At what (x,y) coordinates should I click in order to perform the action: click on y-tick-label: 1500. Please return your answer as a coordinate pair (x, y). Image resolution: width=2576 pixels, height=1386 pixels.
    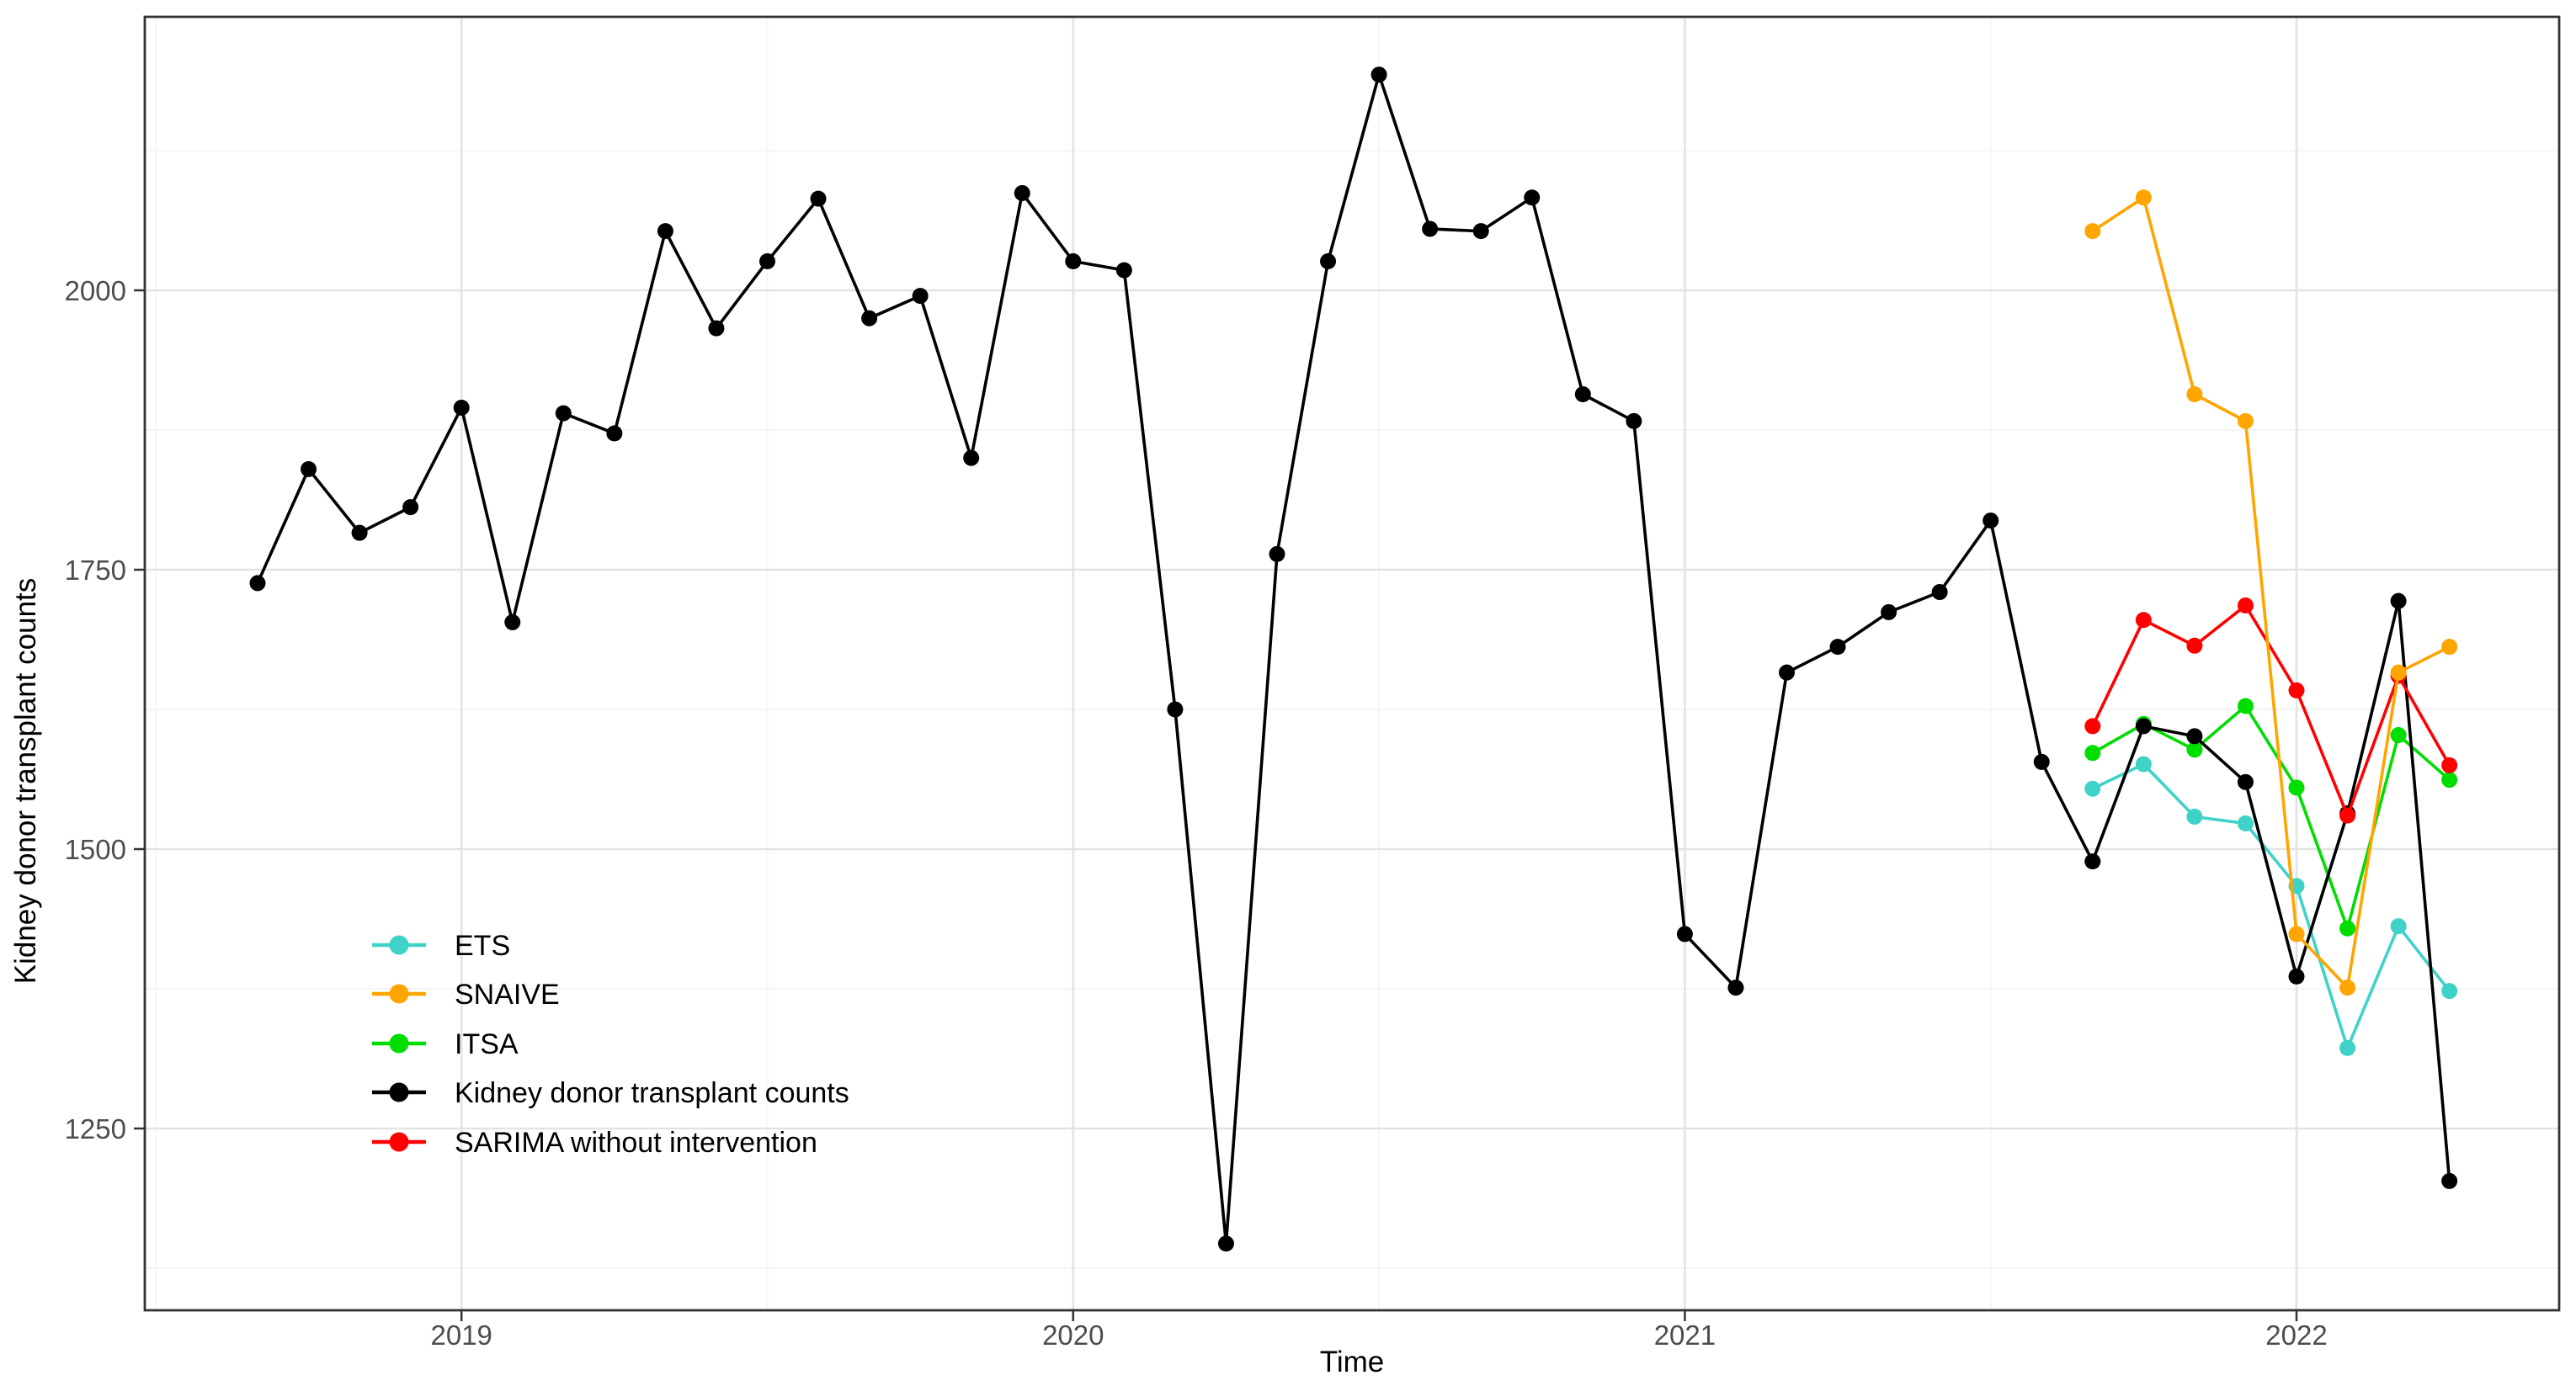
    Looking at the image, I should click on (95, 849).